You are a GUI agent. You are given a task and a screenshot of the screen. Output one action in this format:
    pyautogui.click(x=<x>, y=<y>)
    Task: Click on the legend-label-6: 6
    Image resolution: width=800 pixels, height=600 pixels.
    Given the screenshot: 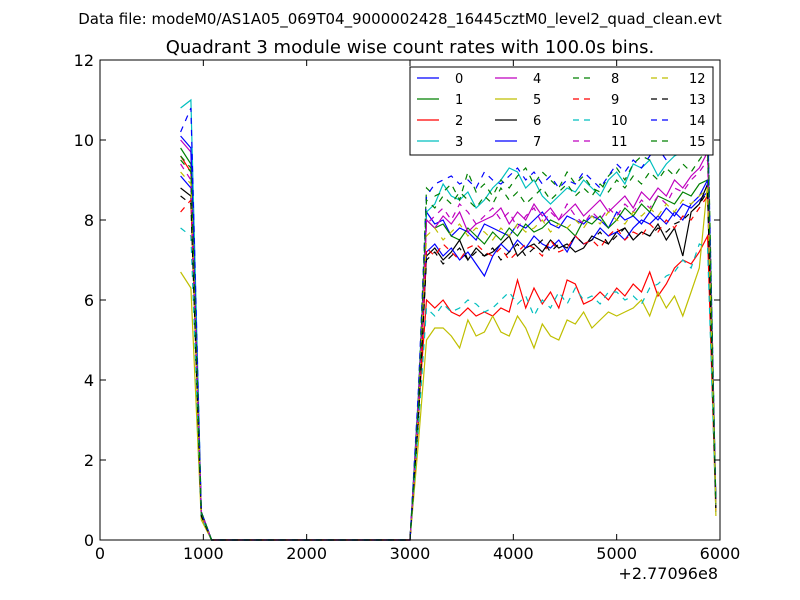 What is the action you would take?
    pyautogui.click(x=537, y=121)
    